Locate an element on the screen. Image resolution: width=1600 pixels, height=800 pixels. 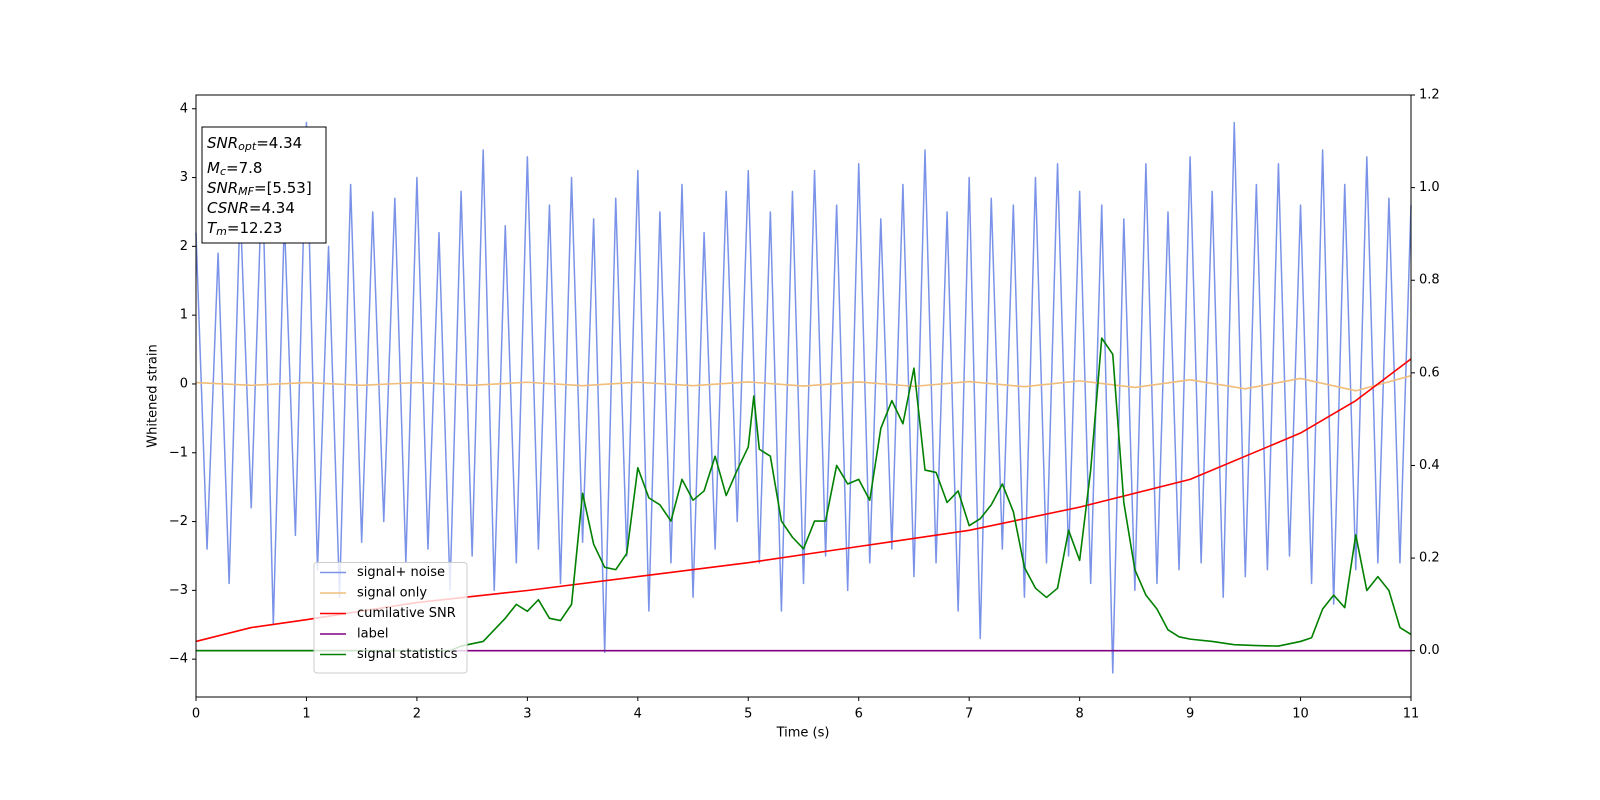
annotation-symbol: CSNR is located at coordinates (228, 208).